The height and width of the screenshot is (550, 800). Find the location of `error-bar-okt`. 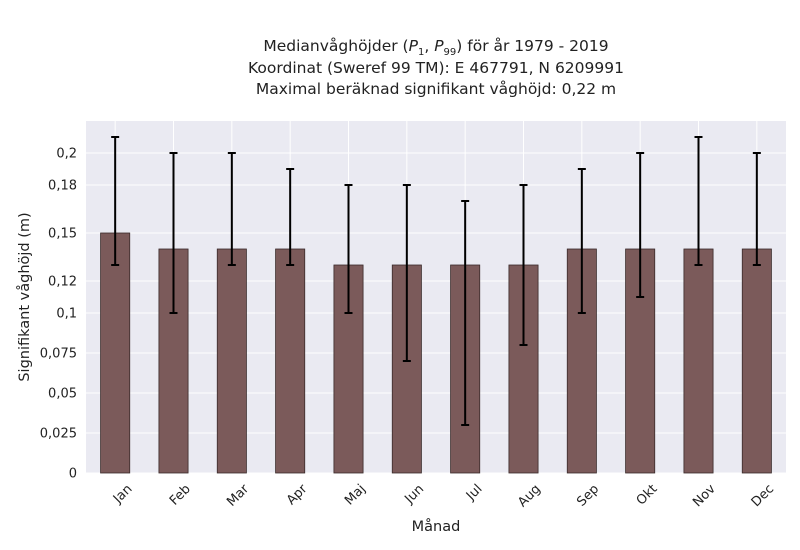

error-bar-okt is located at coordinates (640, 225).